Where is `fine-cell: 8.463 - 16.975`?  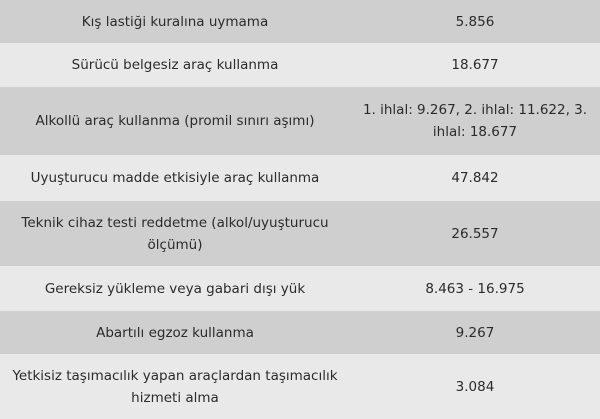 fine-cell: 8.463 - 16.975 is located at coordinates (475, 288).